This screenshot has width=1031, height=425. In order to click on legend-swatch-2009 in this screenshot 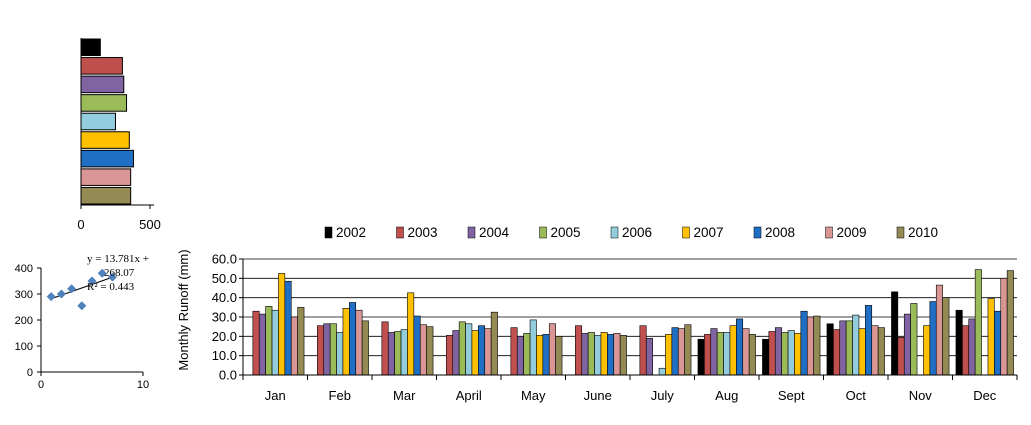, I will do `click(829, 232)`.